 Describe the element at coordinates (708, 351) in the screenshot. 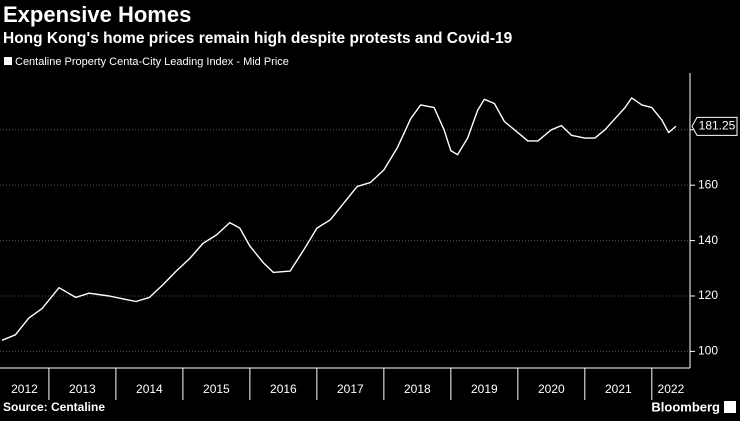

I see `y-tick-label: 100` at that location.